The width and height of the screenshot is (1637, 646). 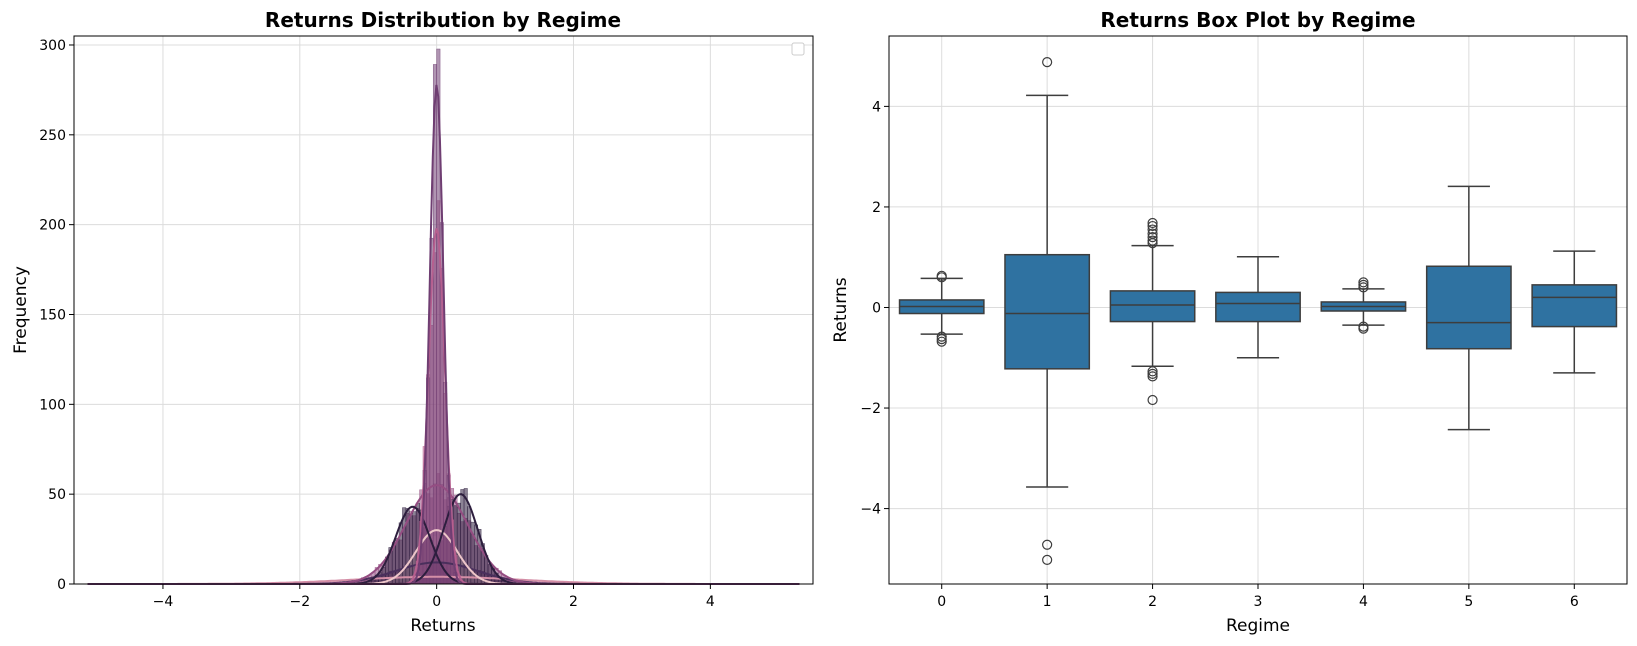 I want to click on boxplot-x-tick-label: 2, so click(x=1152, y=602).